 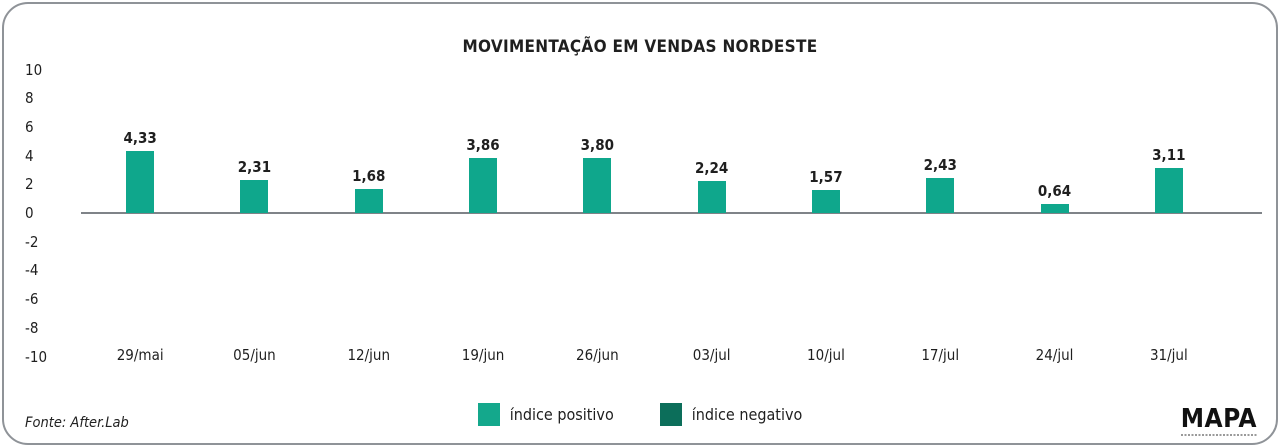 What do you see at coordinates (34, 69) in the screenshot?
I see `y-tick-label: 10` at bounding box center [34, 69].